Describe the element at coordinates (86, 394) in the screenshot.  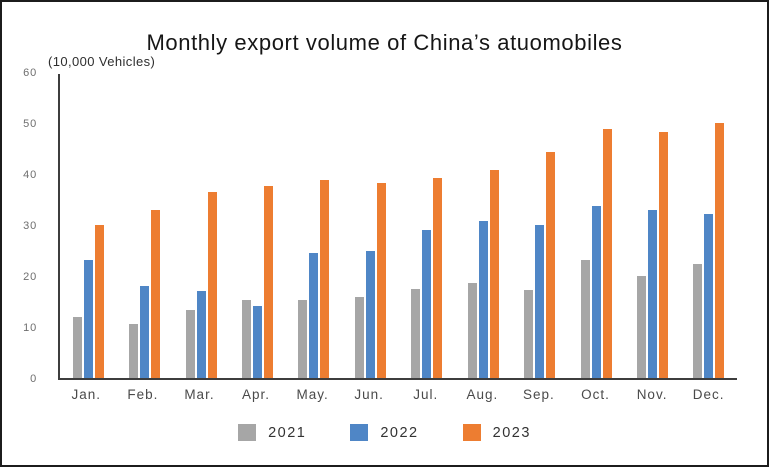
I see `x-axis-tick-label-jan: Jan.` at that location.